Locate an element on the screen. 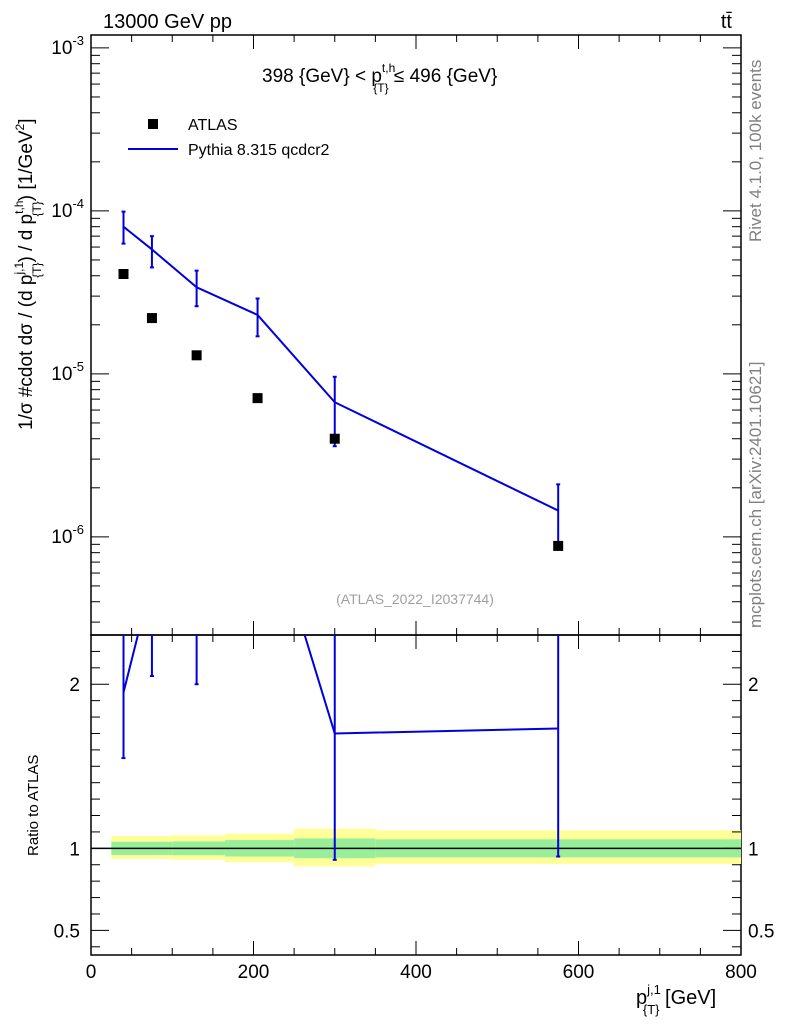  x-tick-label: 400 is located at coordinates (416, 972).